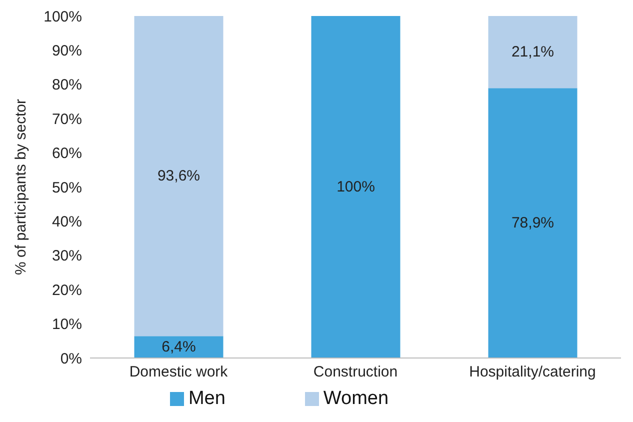  I want to click on y-tick-label: 0%, so click(71, 359).